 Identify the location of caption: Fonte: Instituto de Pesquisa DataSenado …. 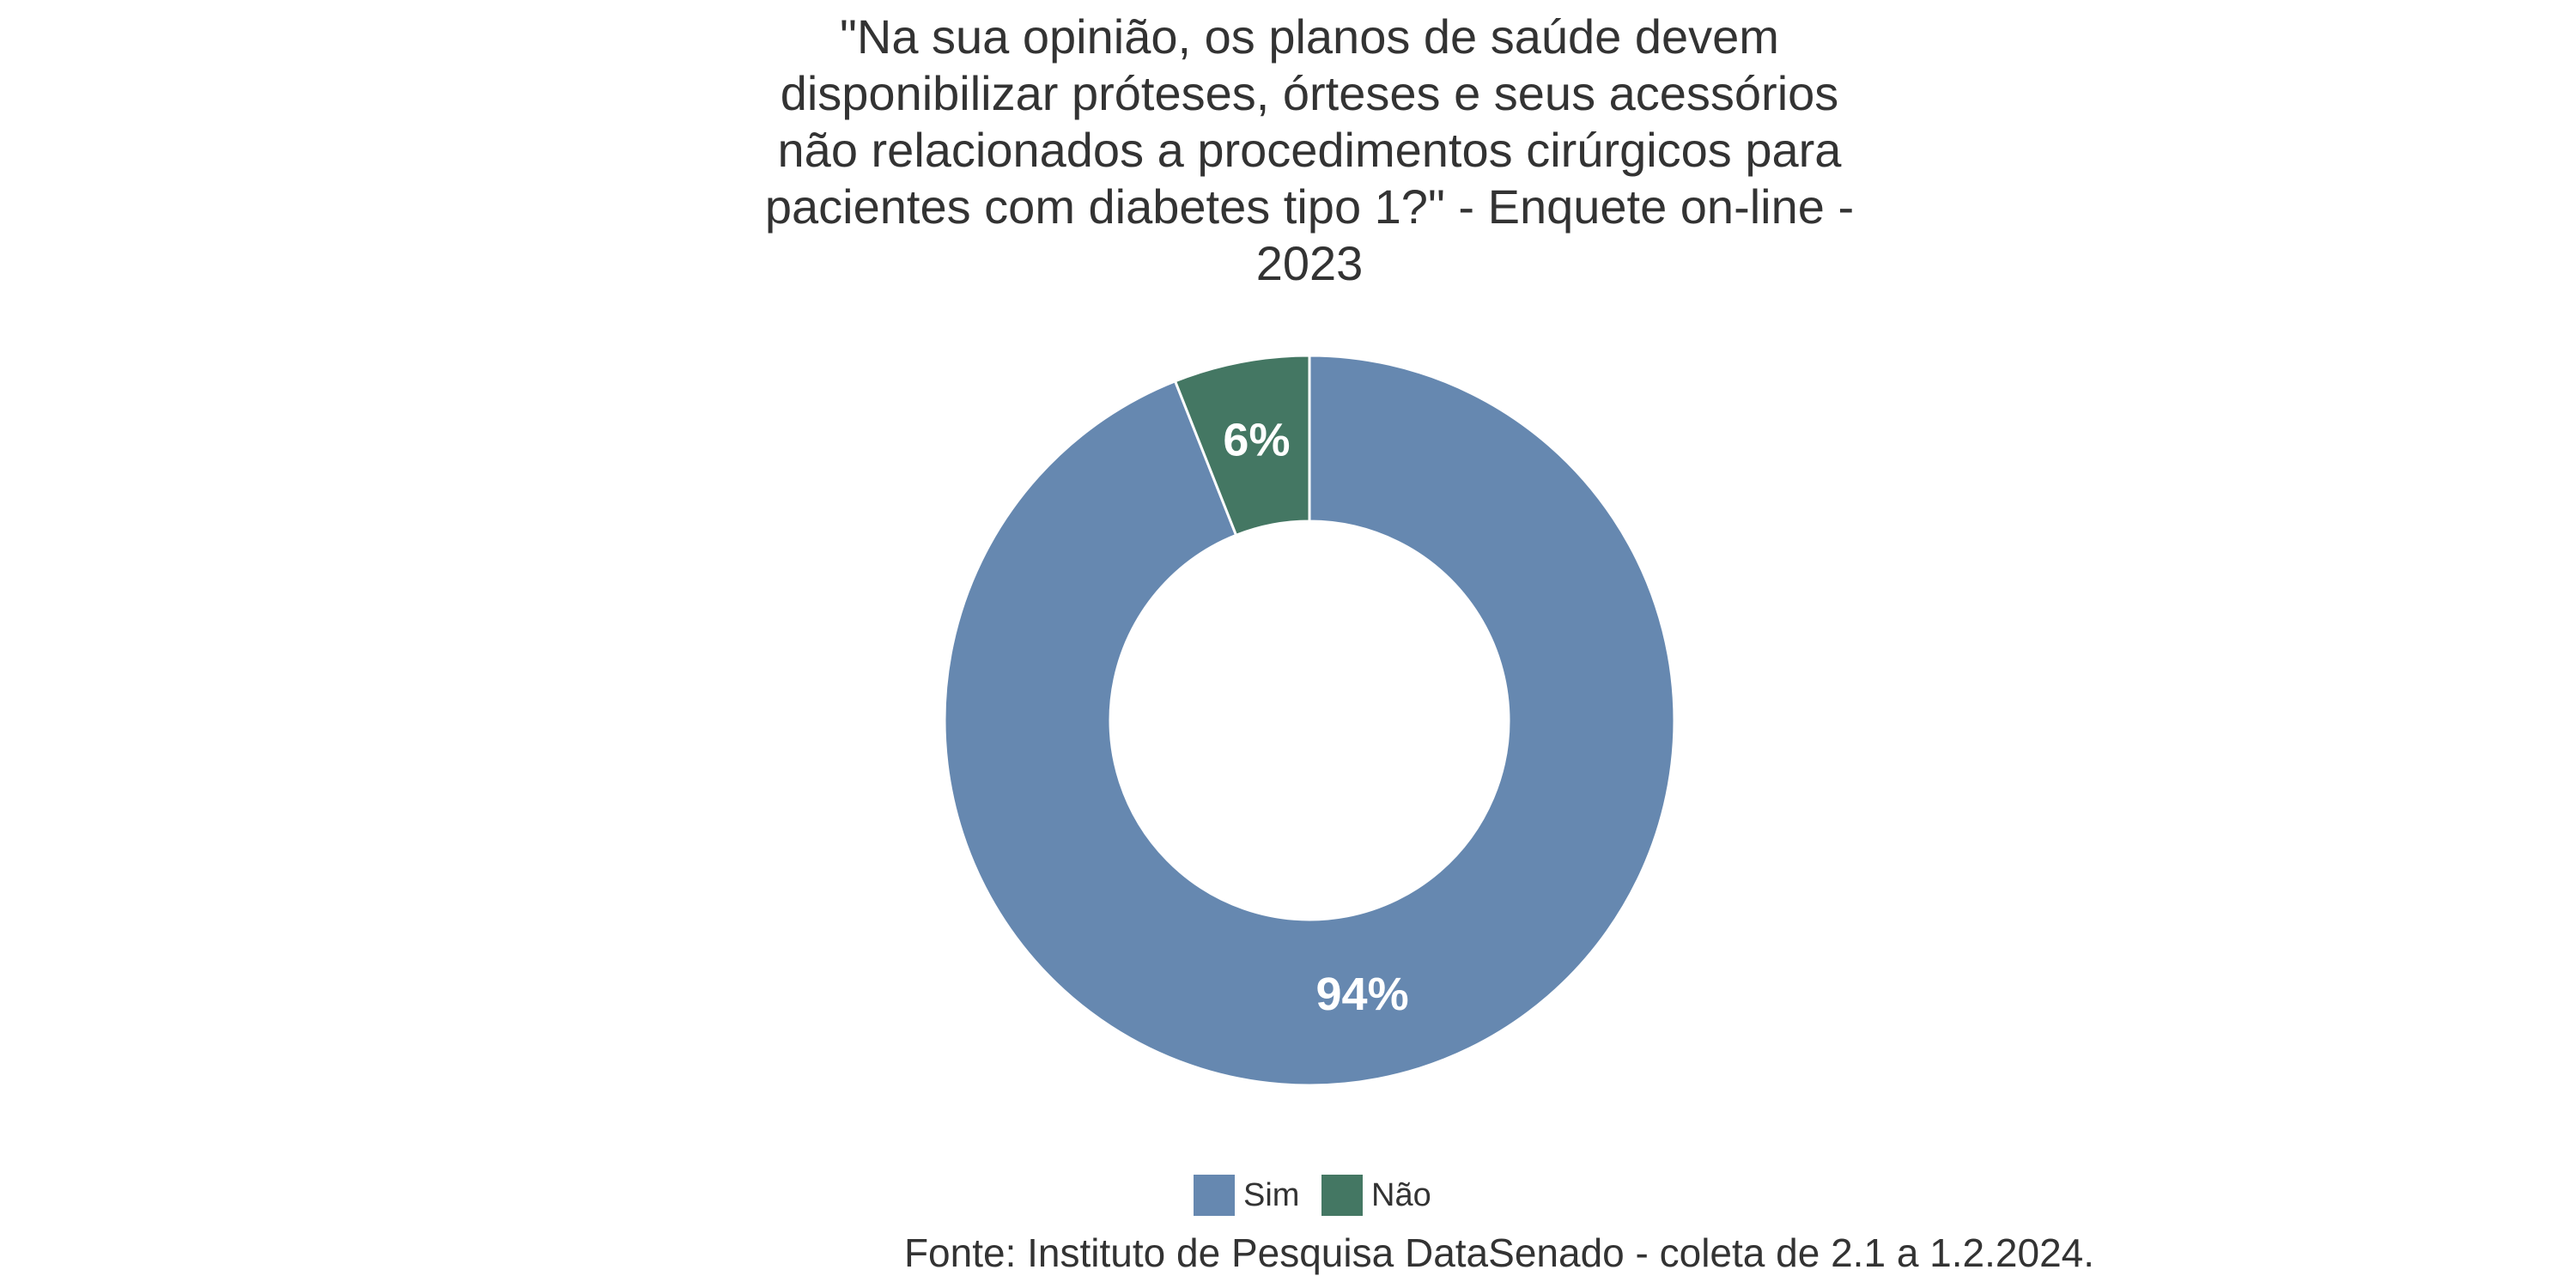
(1499, 1252).